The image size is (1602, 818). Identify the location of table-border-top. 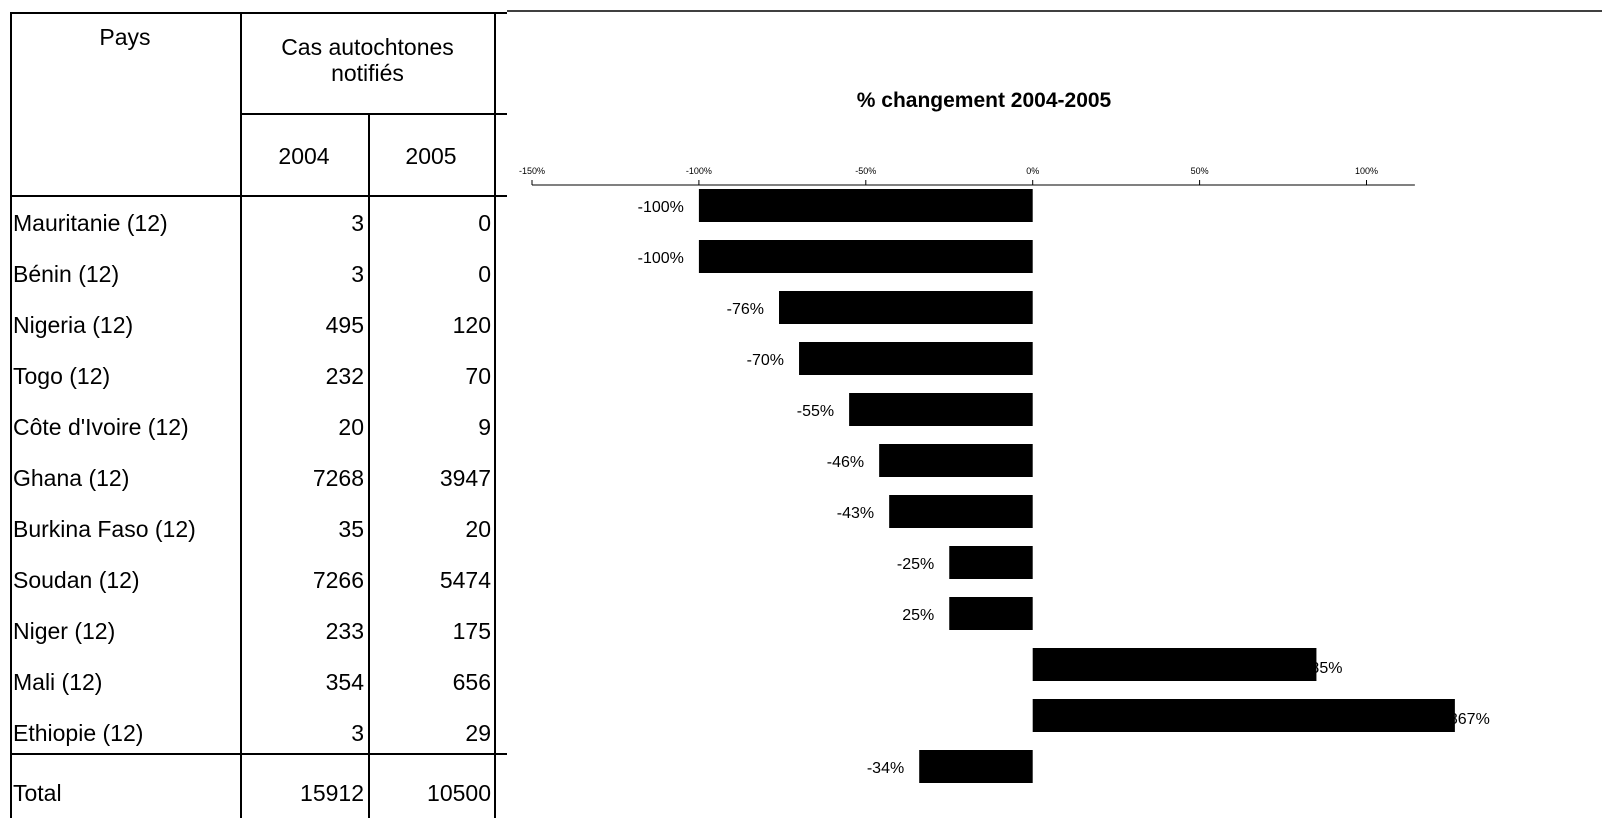
(258, 13).